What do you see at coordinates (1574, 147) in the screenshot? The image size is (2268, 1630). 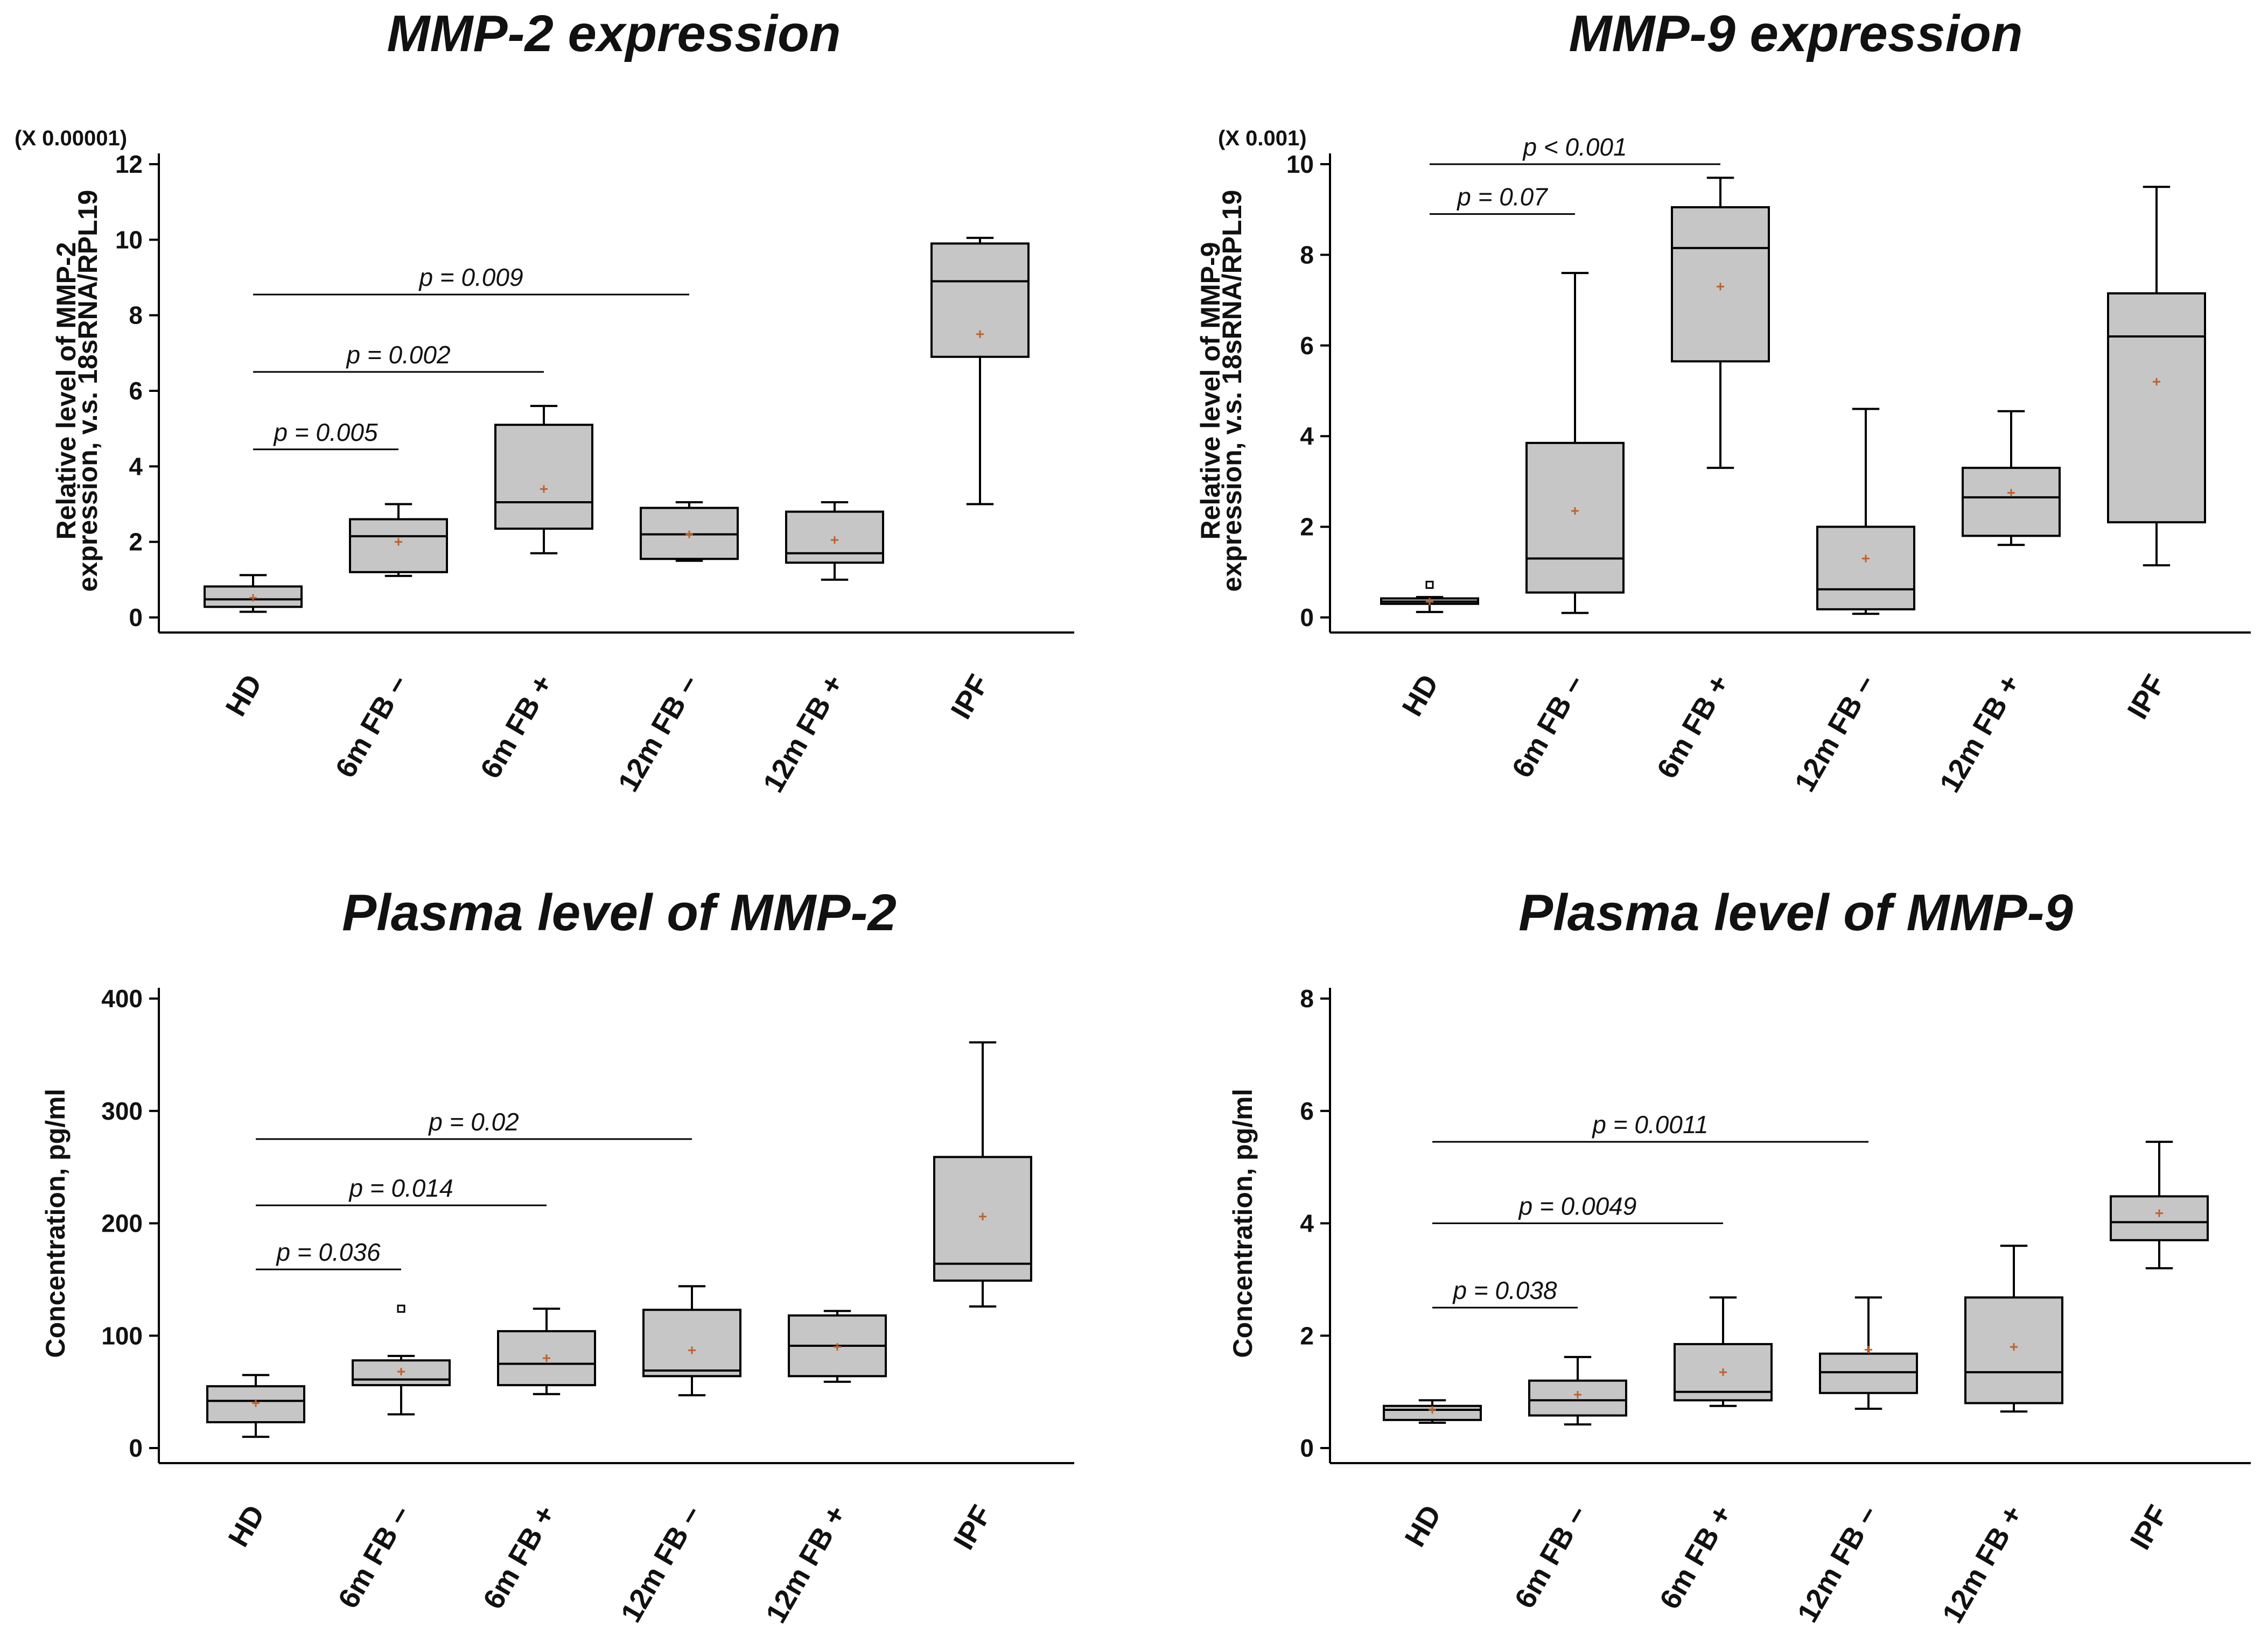 I see `p-value-label: p < 0.001` at bounding box center [1574, 147].